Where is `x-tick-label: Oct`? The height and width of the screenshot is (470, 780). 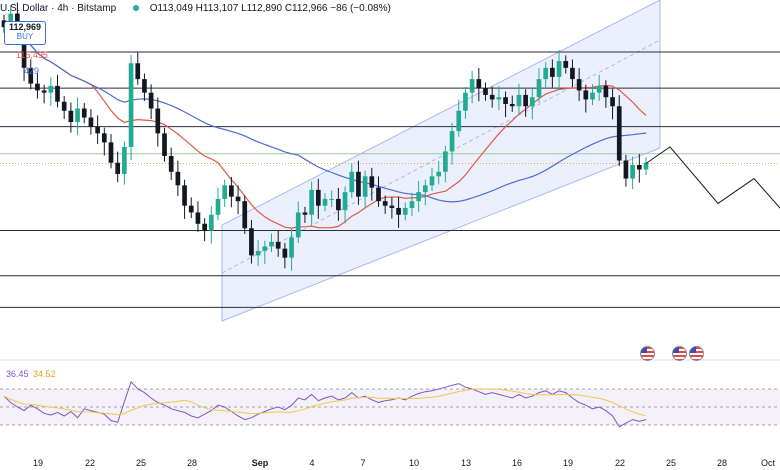
x-tick-label: Oct is located at coordinates (768, 463).